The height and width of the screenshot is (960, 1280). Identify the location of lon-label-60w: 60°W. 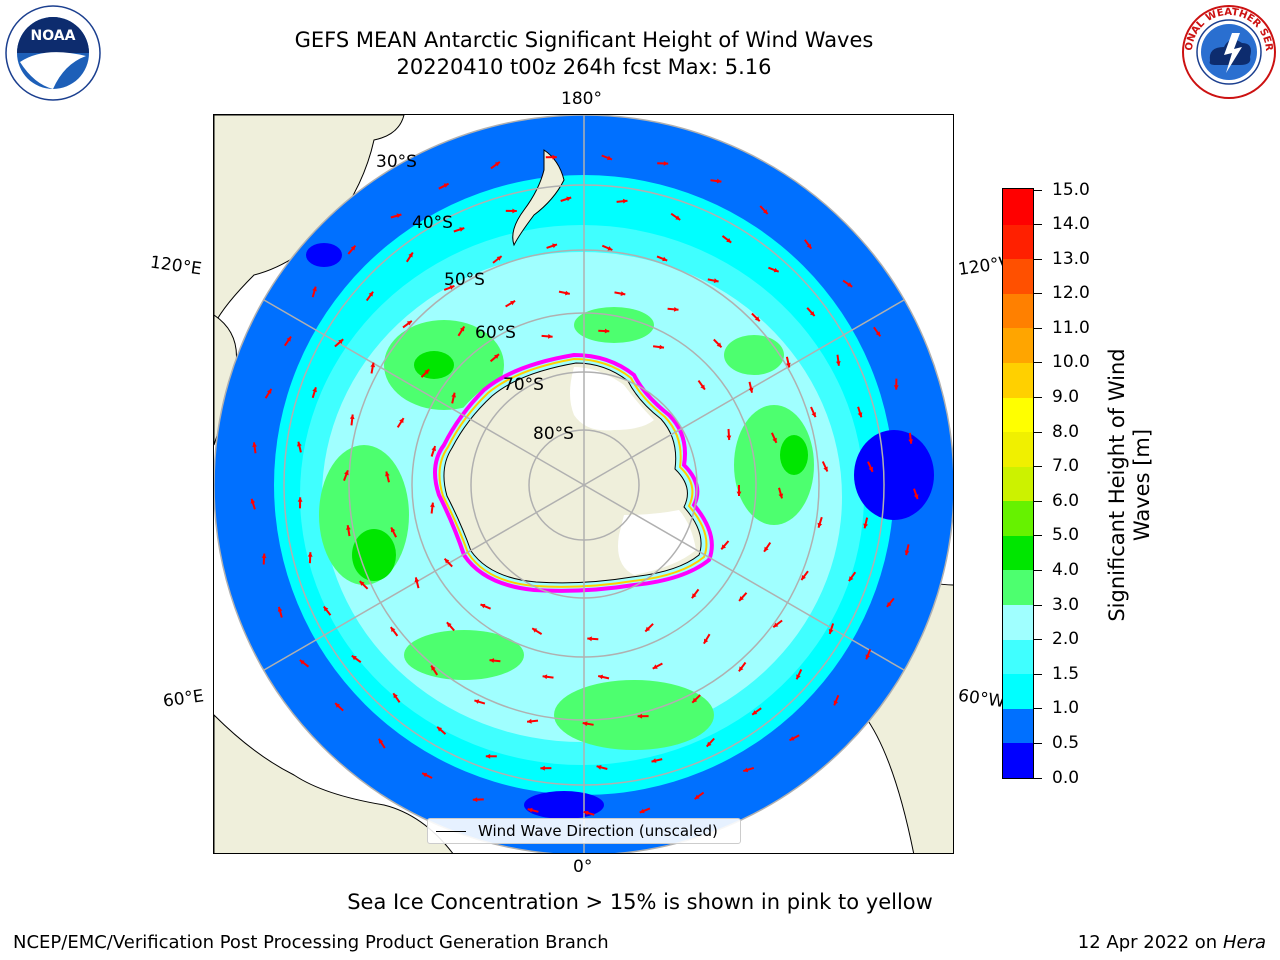
(981, 699).